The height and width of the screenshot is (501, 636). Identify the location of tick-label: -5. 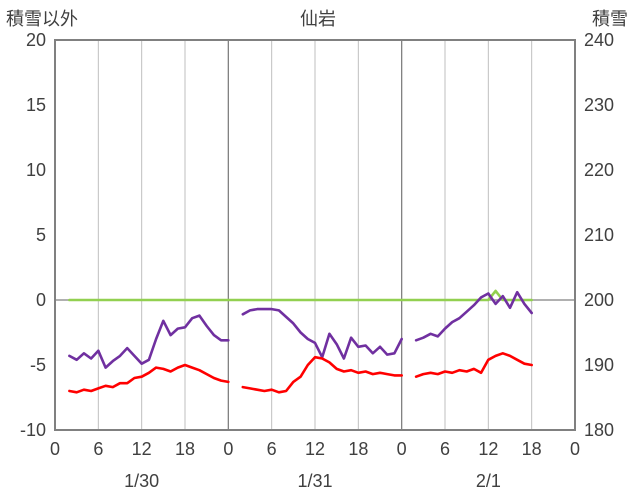
(38, 365).